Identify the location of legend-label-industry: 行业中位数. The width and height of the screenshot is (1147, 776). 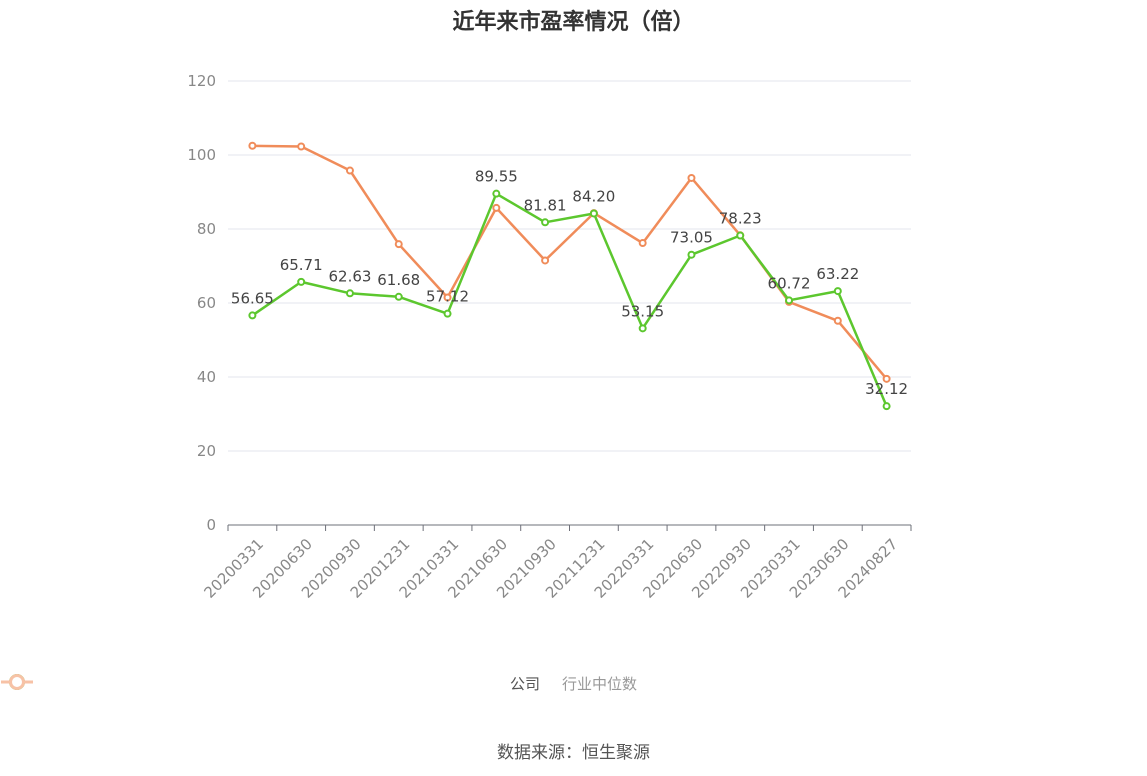
(600, 684).